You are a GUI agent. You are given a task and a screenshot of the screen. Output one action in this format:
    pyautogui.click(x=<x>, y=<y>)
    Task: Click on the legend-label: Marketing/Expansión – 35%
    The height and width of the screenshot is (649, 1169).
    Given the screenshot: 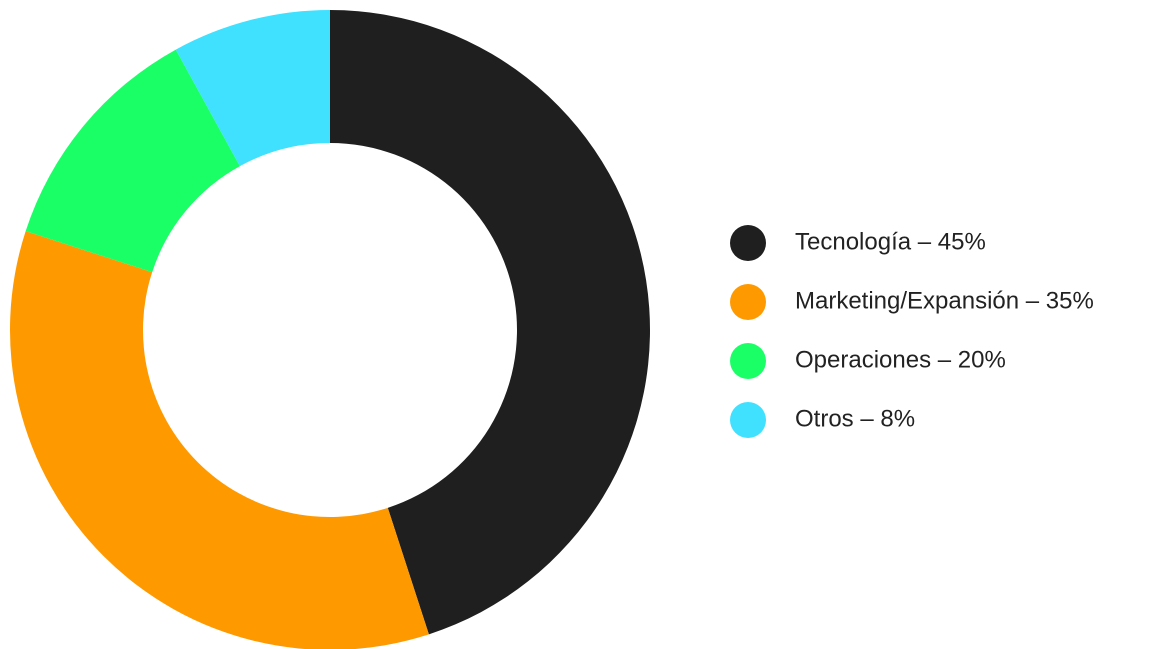 What is the action you would take?
    pyautogui.click(x=944, y=300)
    